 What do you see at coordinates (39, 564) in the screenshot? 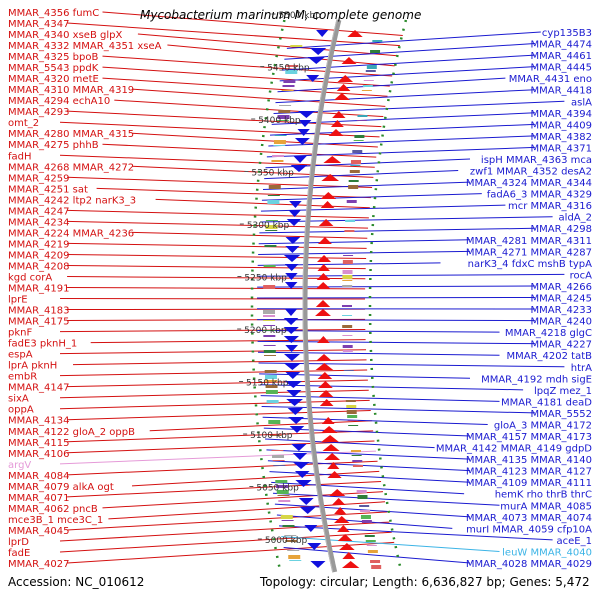
I see `gene-label: MMAR_4027` at bounding box center [39, 564].